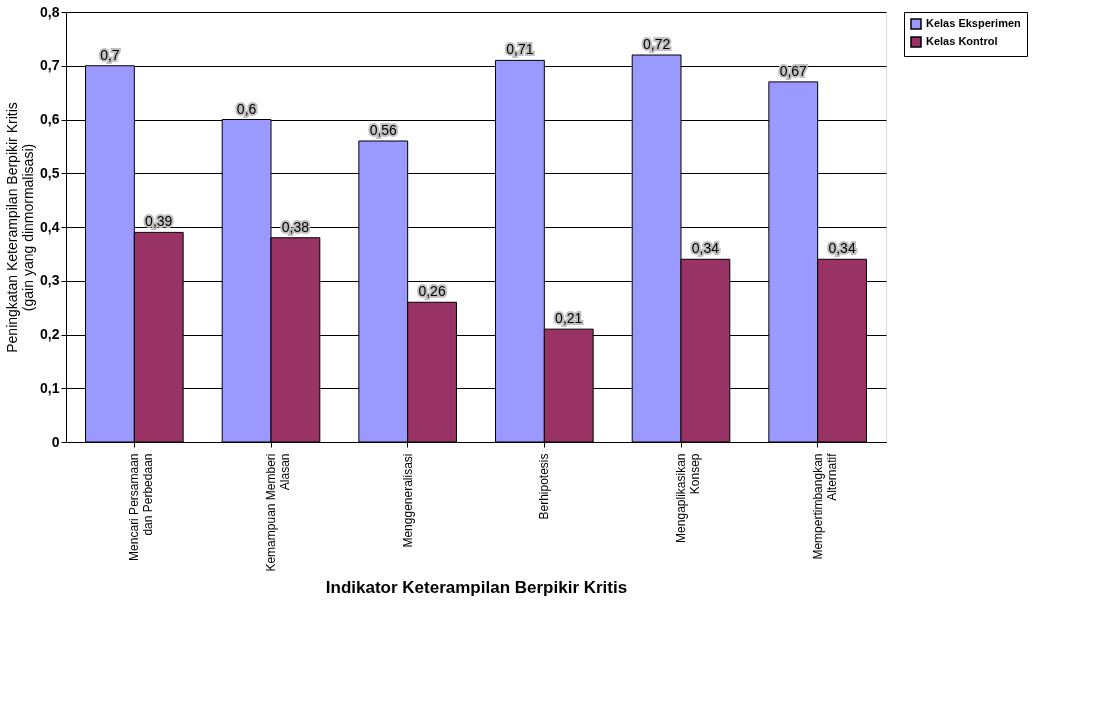 The height and width of the screenshot is (709, 1119). Describe the element at coordinates (159, 221) in the screenshot. I see `data-label: 0,39` at that location.